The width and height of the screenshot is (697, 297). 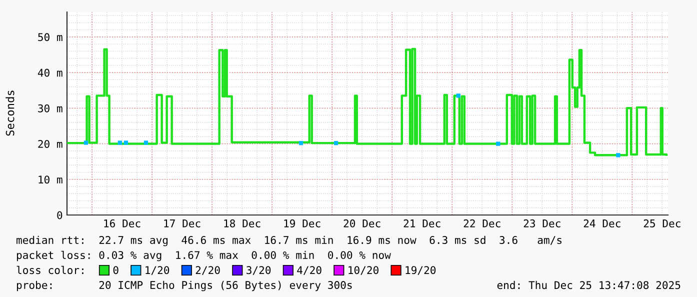 What do you see at coordinates (50, 72) in the screenshot?
I see `y-tick-label: 40 m` at bounding box center [50, 72].